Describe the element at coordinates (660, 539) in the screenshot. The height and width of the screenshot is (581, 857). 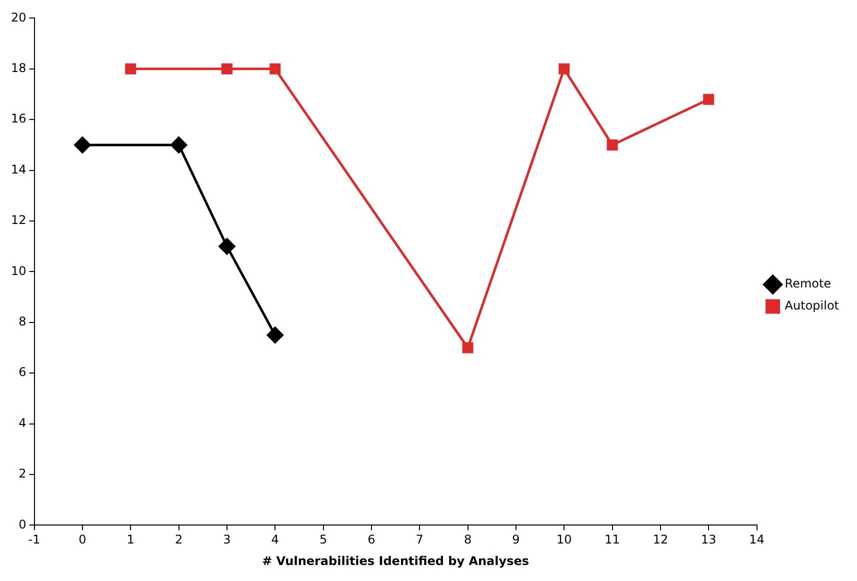
I see `x-tick-label: 12` at that location.